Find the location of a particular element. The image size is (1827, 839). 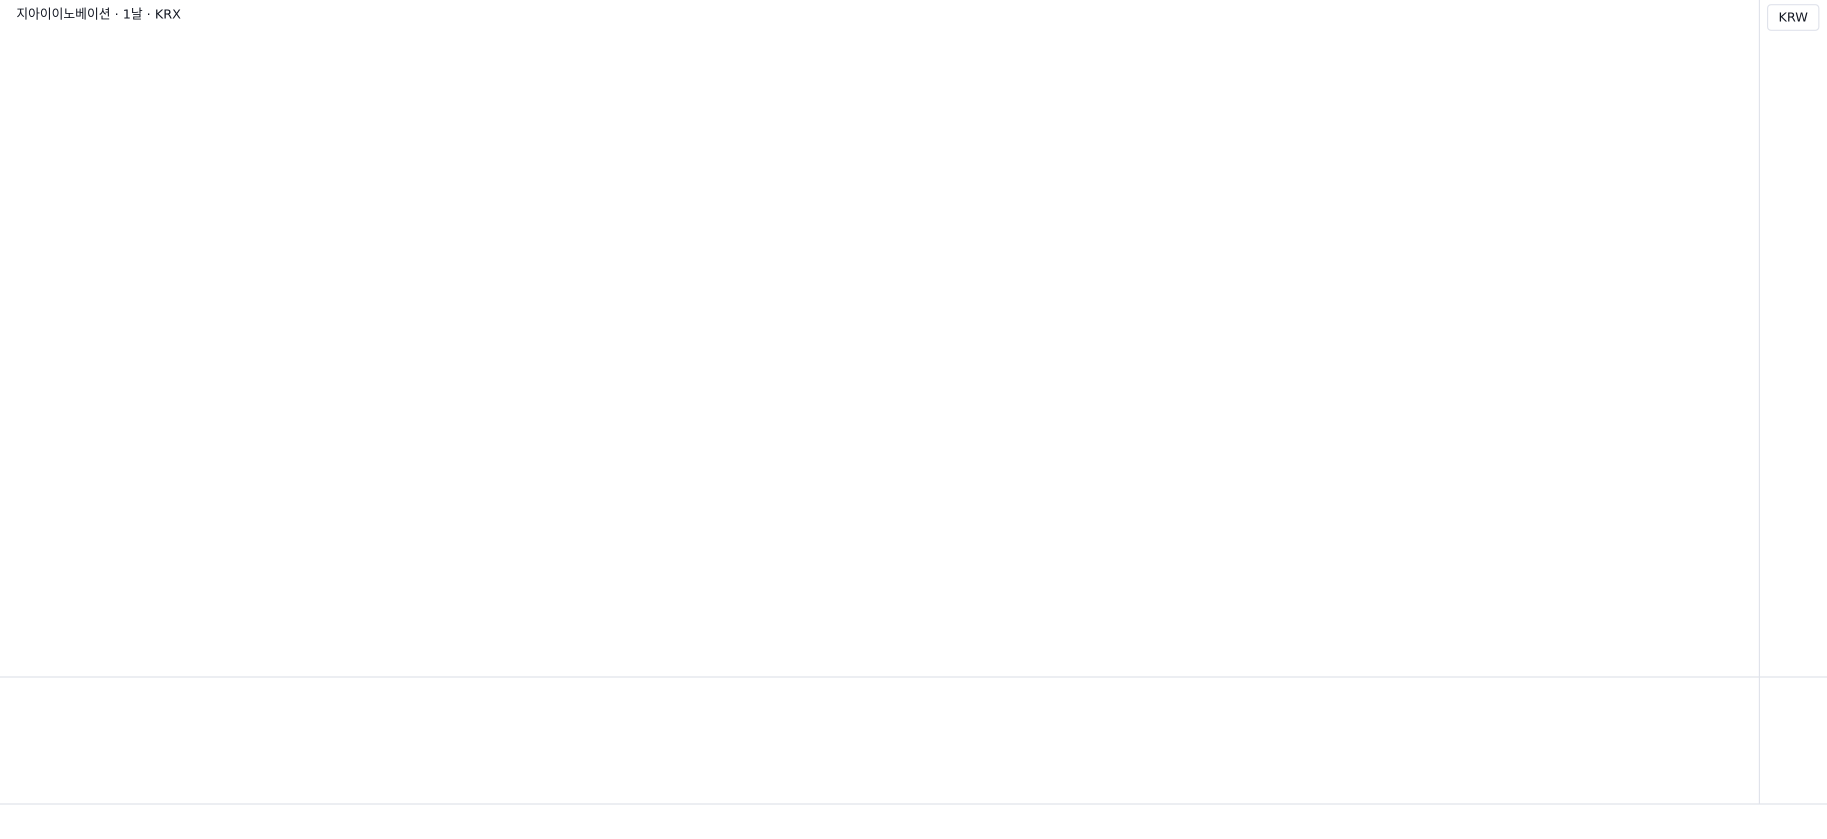

currency-label: KRW is located at coordinates (1793, 18).